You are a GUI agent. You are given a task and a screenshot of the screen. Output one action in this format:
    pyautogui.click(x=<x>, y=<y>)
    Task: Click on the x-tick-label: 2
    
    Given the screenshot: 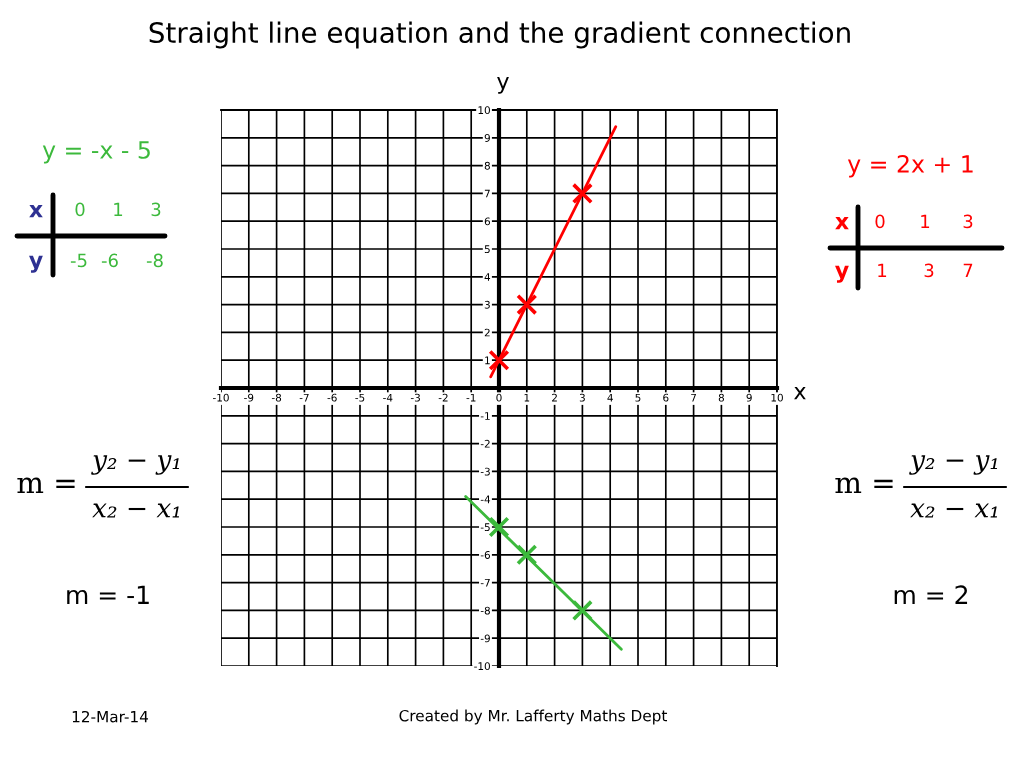 What is the action you would take?
    pyautogui.click(x=554, y=397)
    